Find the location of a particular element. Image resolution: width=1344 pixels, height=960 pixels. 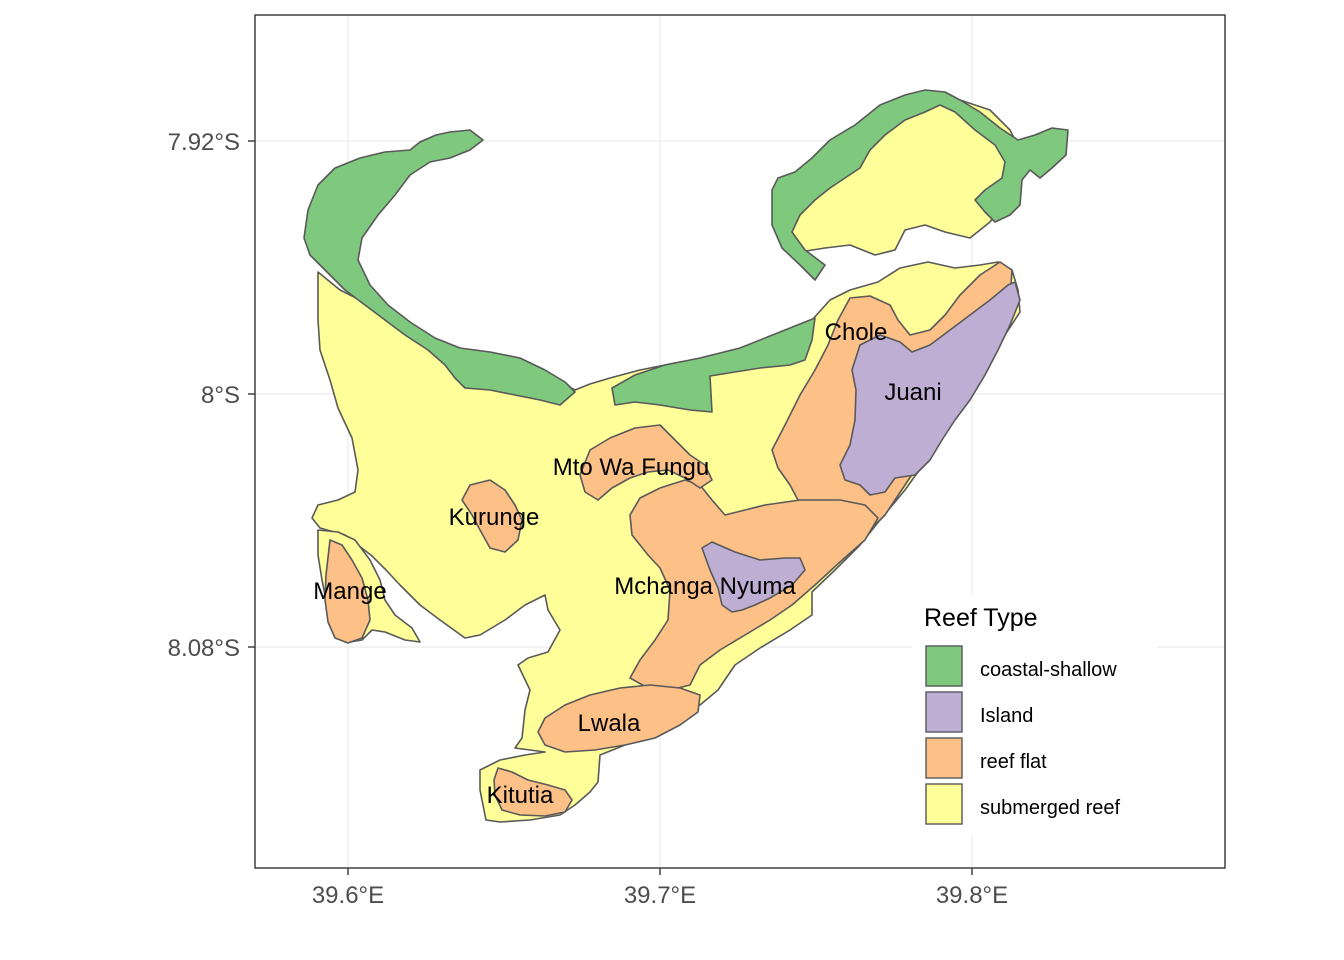

y-tick-label-1: 7.92°S is located at coordinates (204, 142).